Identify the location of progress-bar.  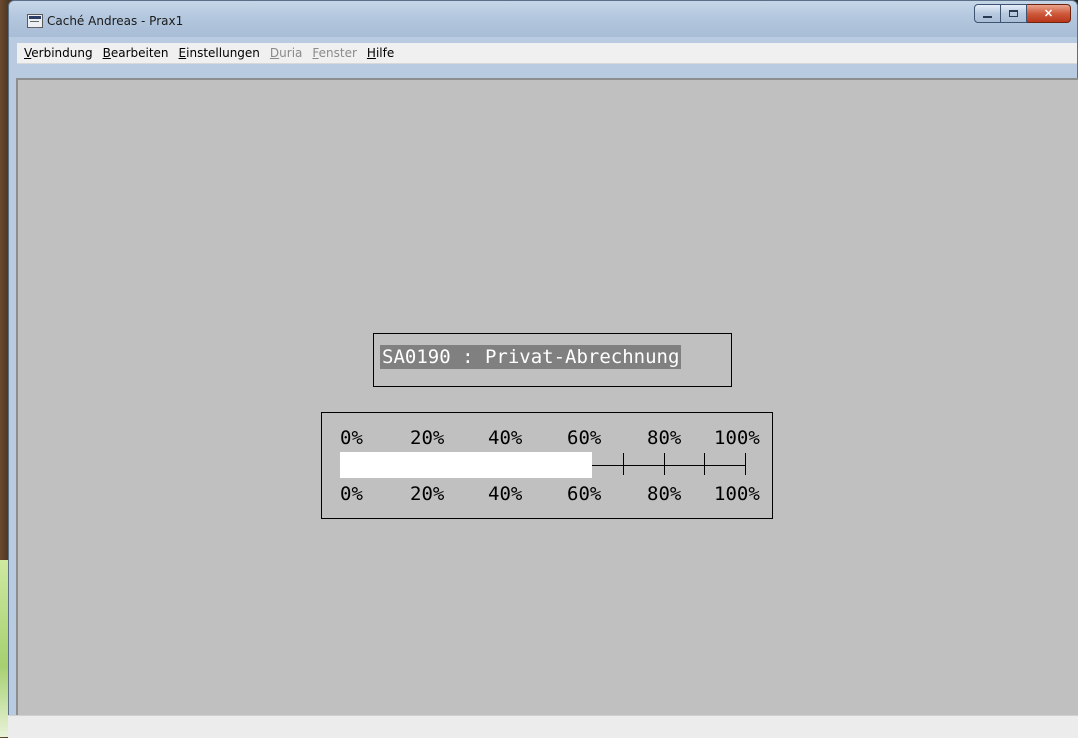
(543, 465).